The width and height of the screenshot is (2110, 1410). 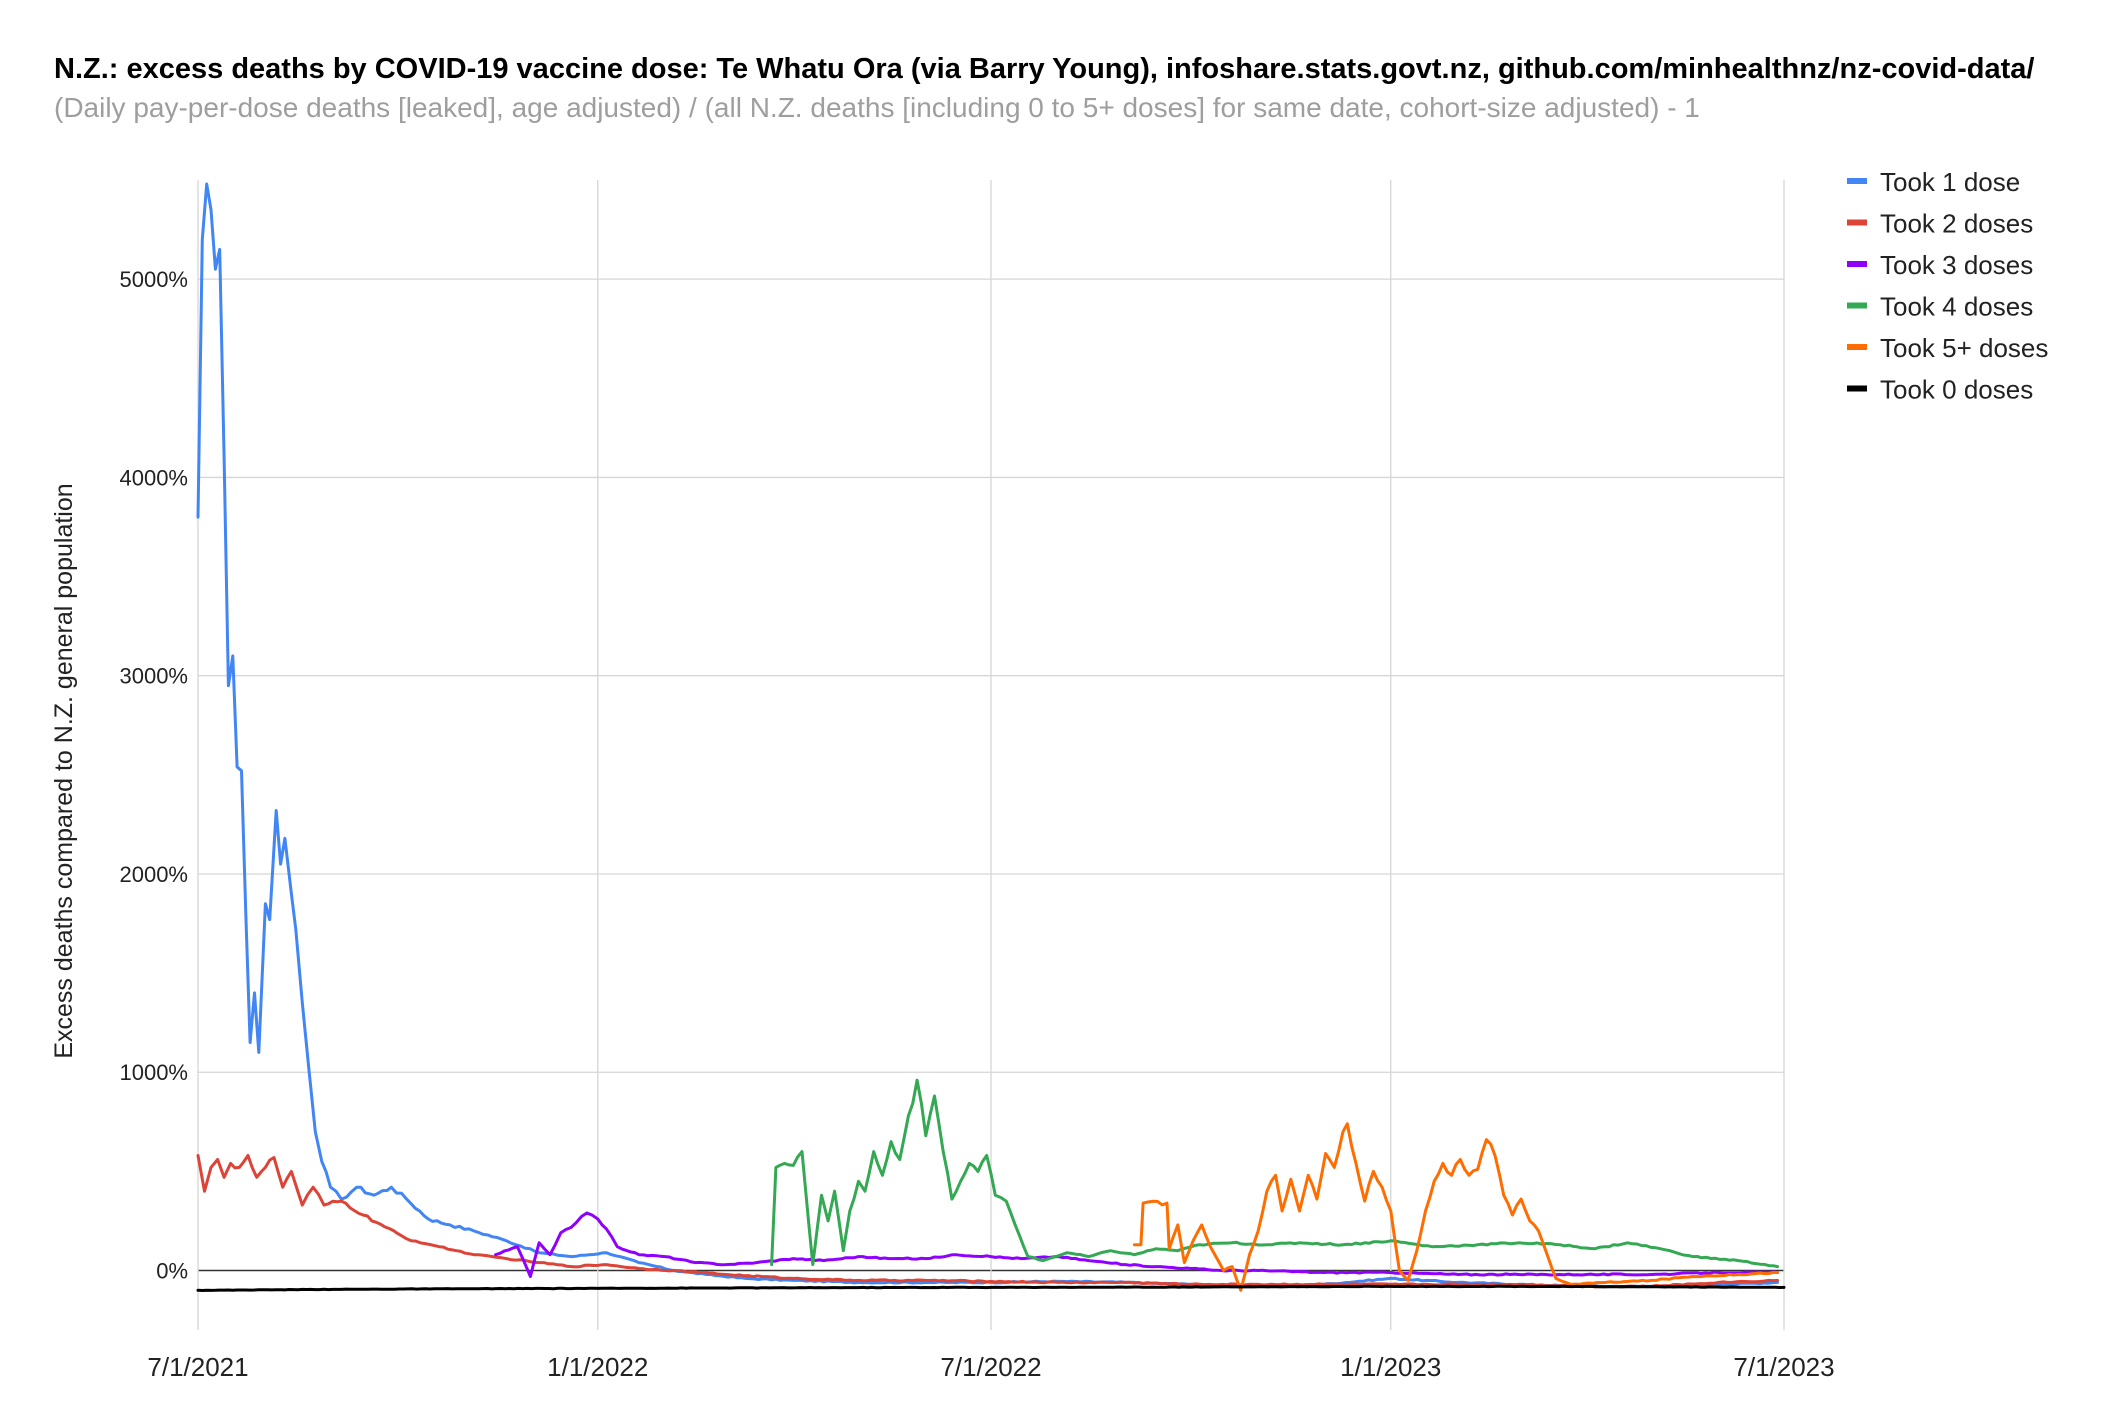 What do you see at coordinates (1964, 348) in the screenshot?
I see `legend-label: Took 5+ doses` at bounding box center [1964, 348].